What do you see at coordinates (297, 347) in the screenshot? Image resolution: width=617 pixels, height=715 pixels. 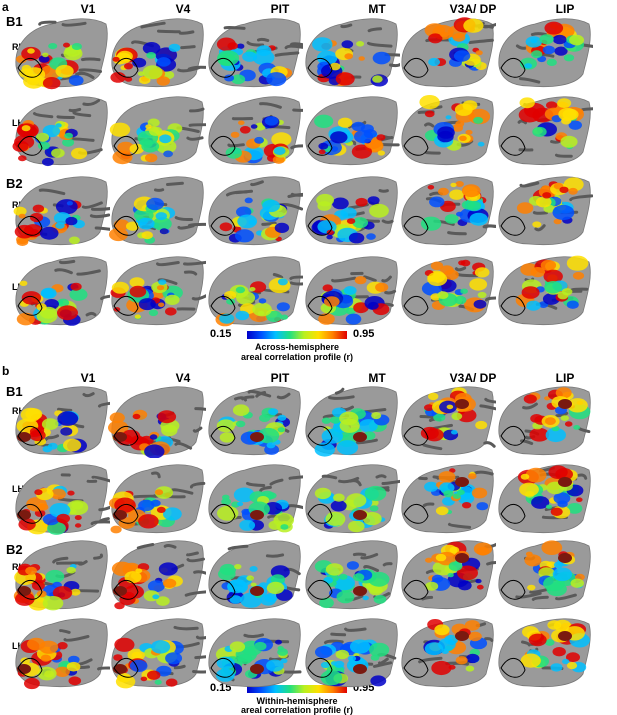 I see `colorbar-caption: Across-hemisphere` at bounding box center [297, 347].